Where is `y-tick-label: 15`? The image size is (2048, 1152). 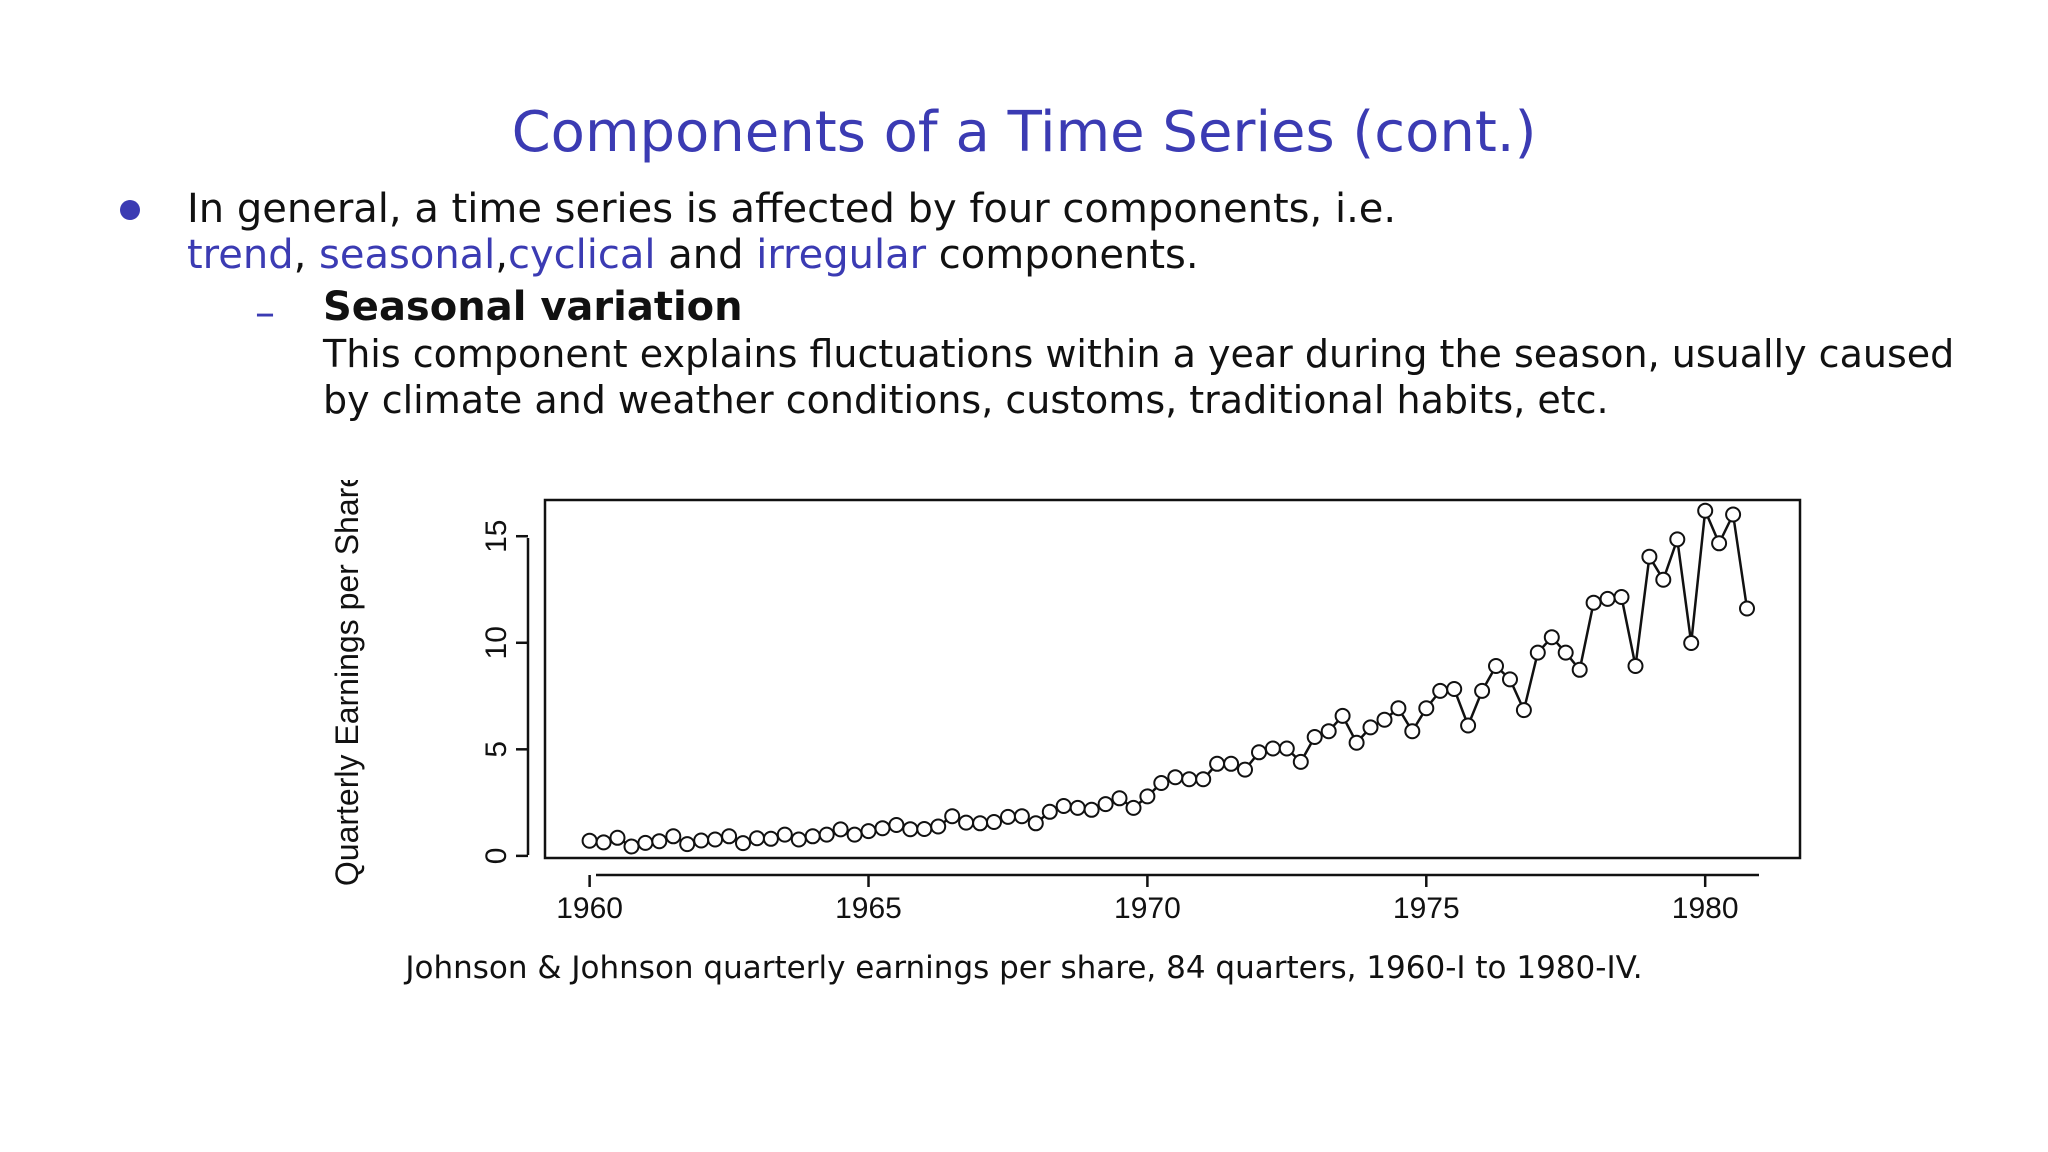 y-tick-label: 15 is located at coordinates (496, 536).